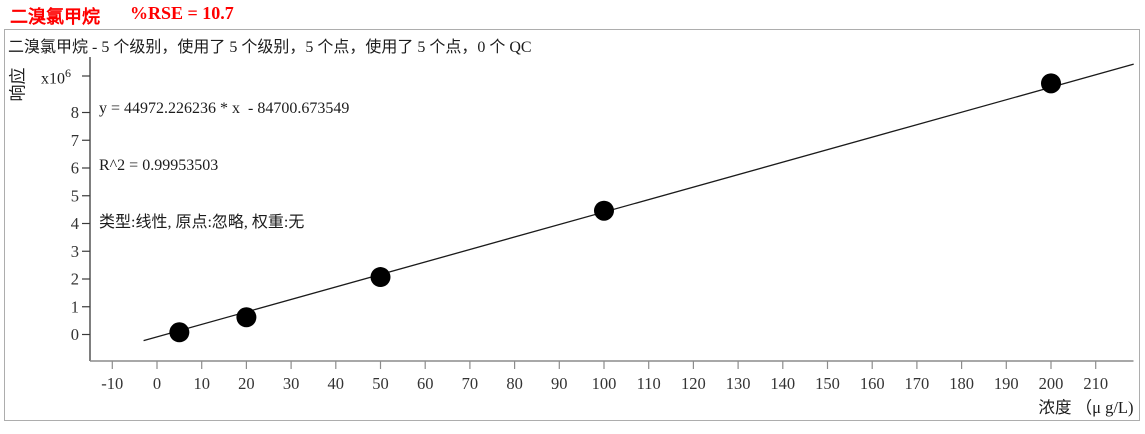  What do you see at coordinates (112, 383) in the screenshot?
I see `x-tick-label: -10` at bounding box center [112, 383].